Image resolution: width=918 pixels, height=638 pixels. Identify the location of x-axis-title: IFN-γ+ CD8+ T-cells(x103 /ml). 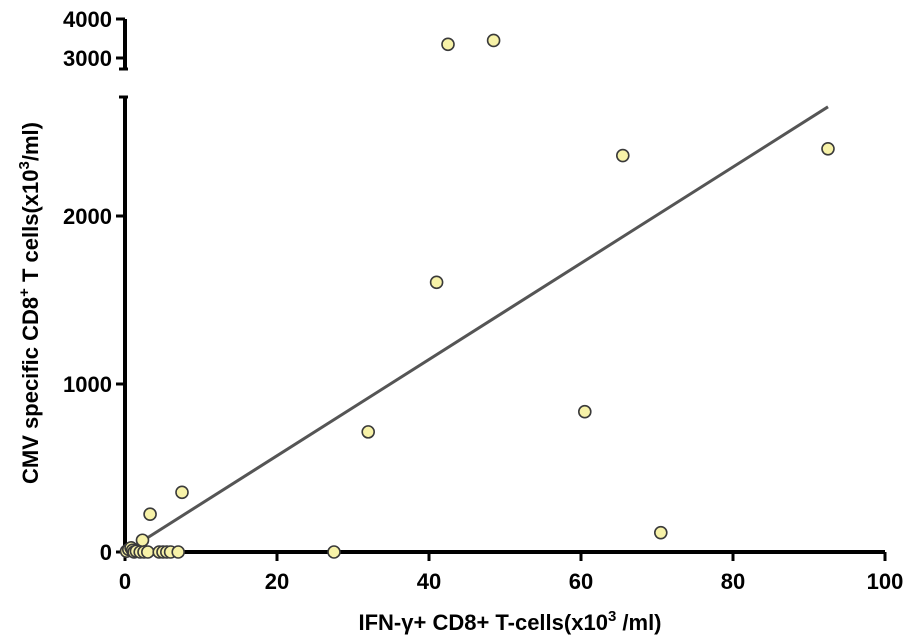
(509, 621).